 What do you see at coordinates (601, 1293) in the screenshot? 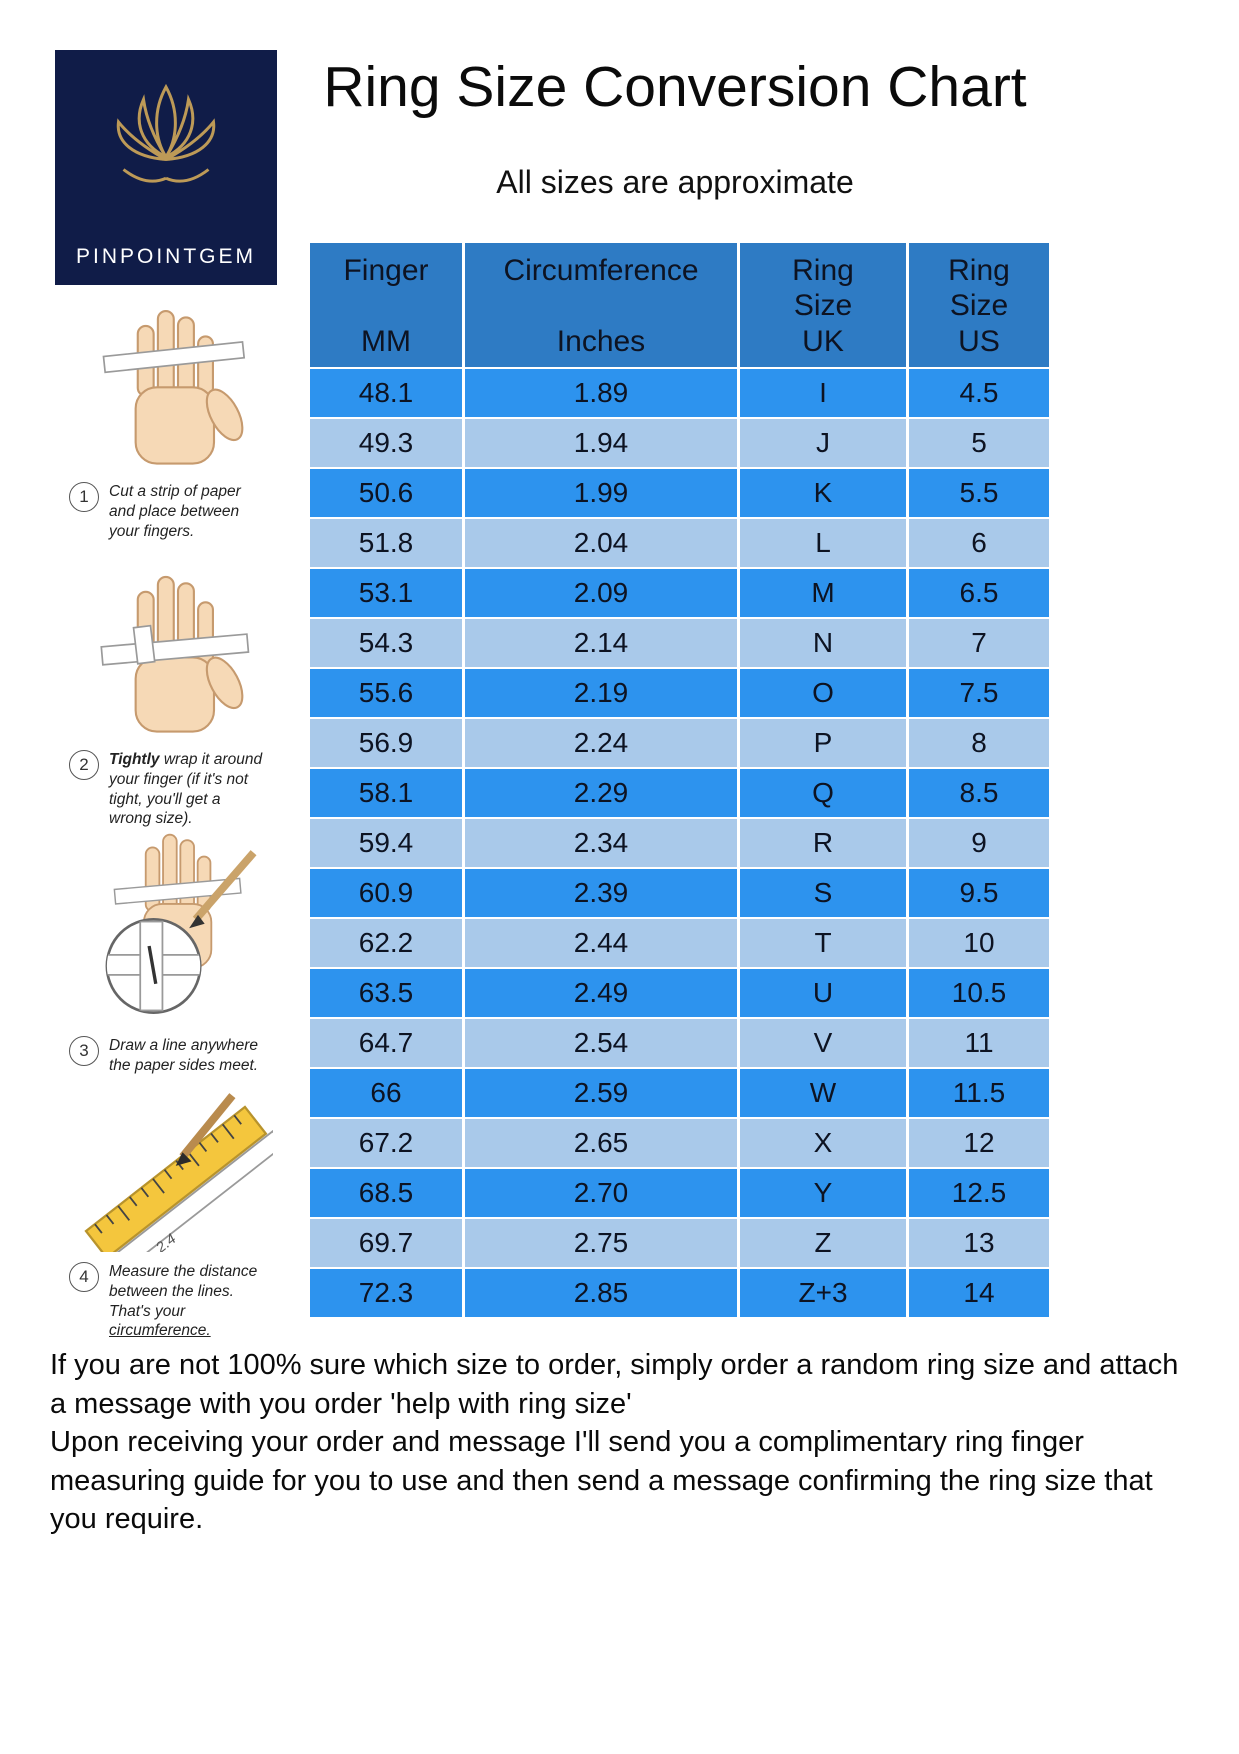
I see `table-cell-inches: 2.85` at bounding box center [601, 1293].